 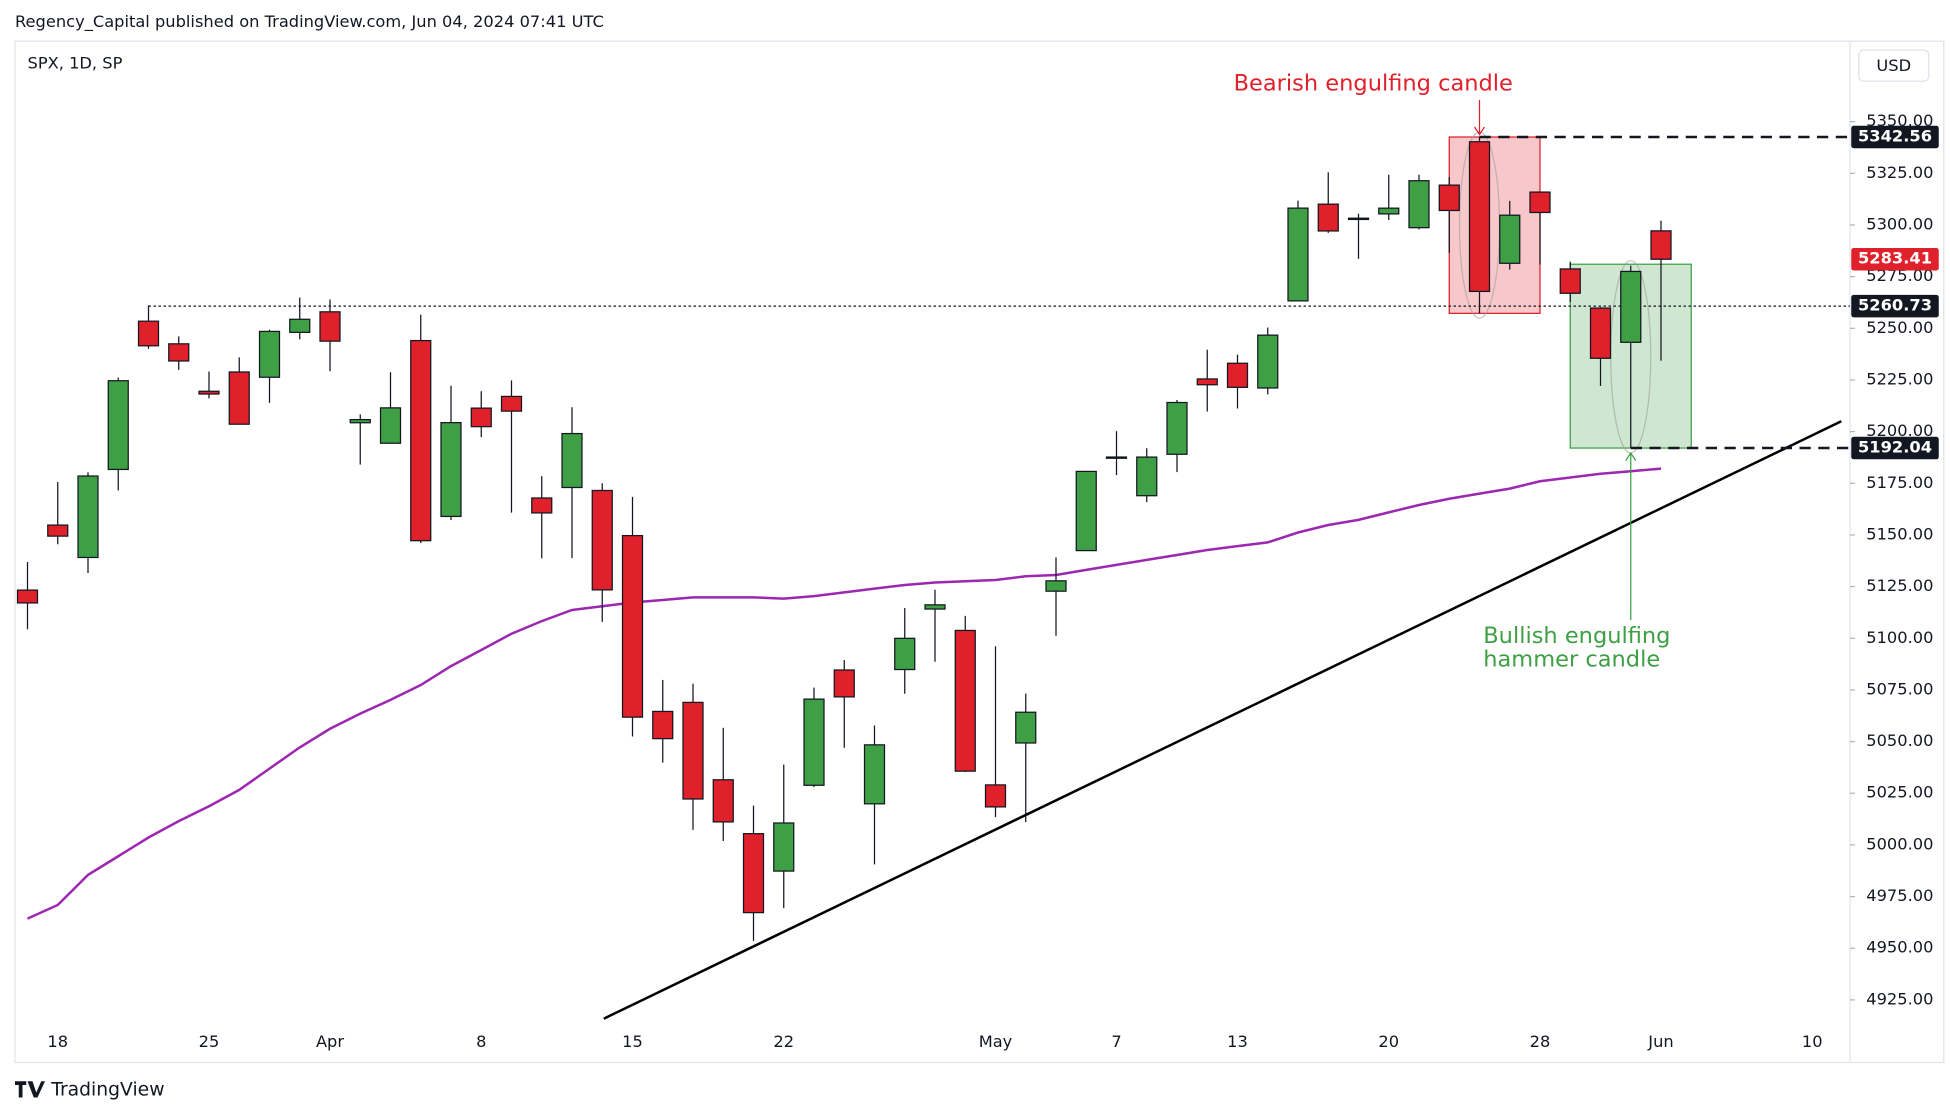 What do you see at coordinates (1899, 740) in the screenshot?
I see `y-tick-label: 5050.00` at bounding box center [1899, 740].